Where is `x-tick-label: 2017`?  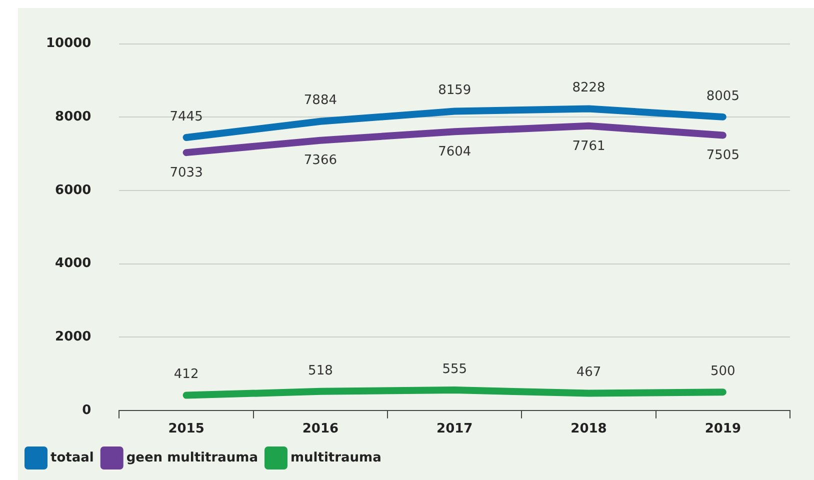
x-tick-label: 2017 is located at coordinates (454, 429).